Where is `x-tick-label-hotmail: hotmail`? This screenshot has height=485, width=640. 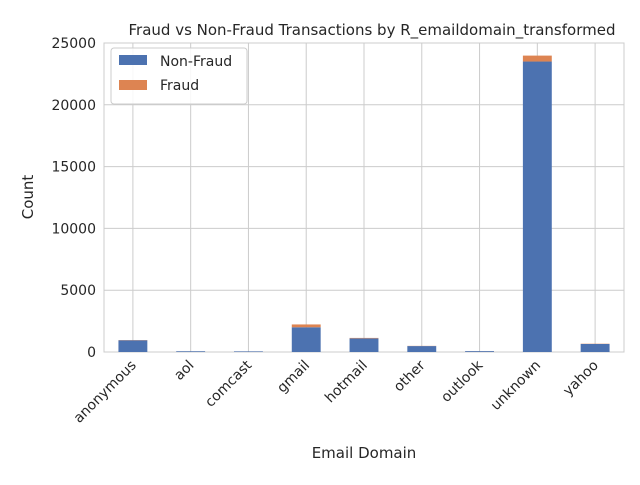 x-tick-label-hotmail: hotmail is located at coordinates (346, 382).